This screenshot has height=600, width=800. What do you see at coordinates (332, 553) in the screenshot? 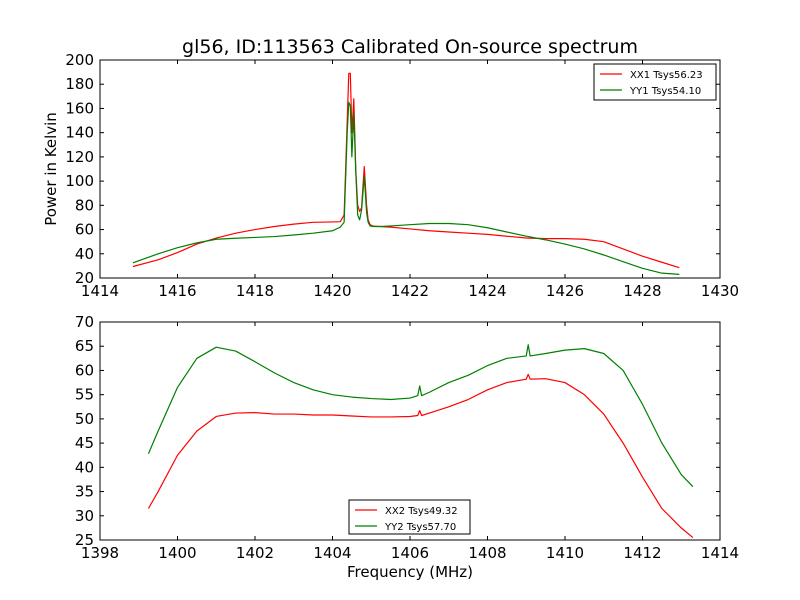
I see `x-tick-label: 1404` at bounding box center [332, 553].